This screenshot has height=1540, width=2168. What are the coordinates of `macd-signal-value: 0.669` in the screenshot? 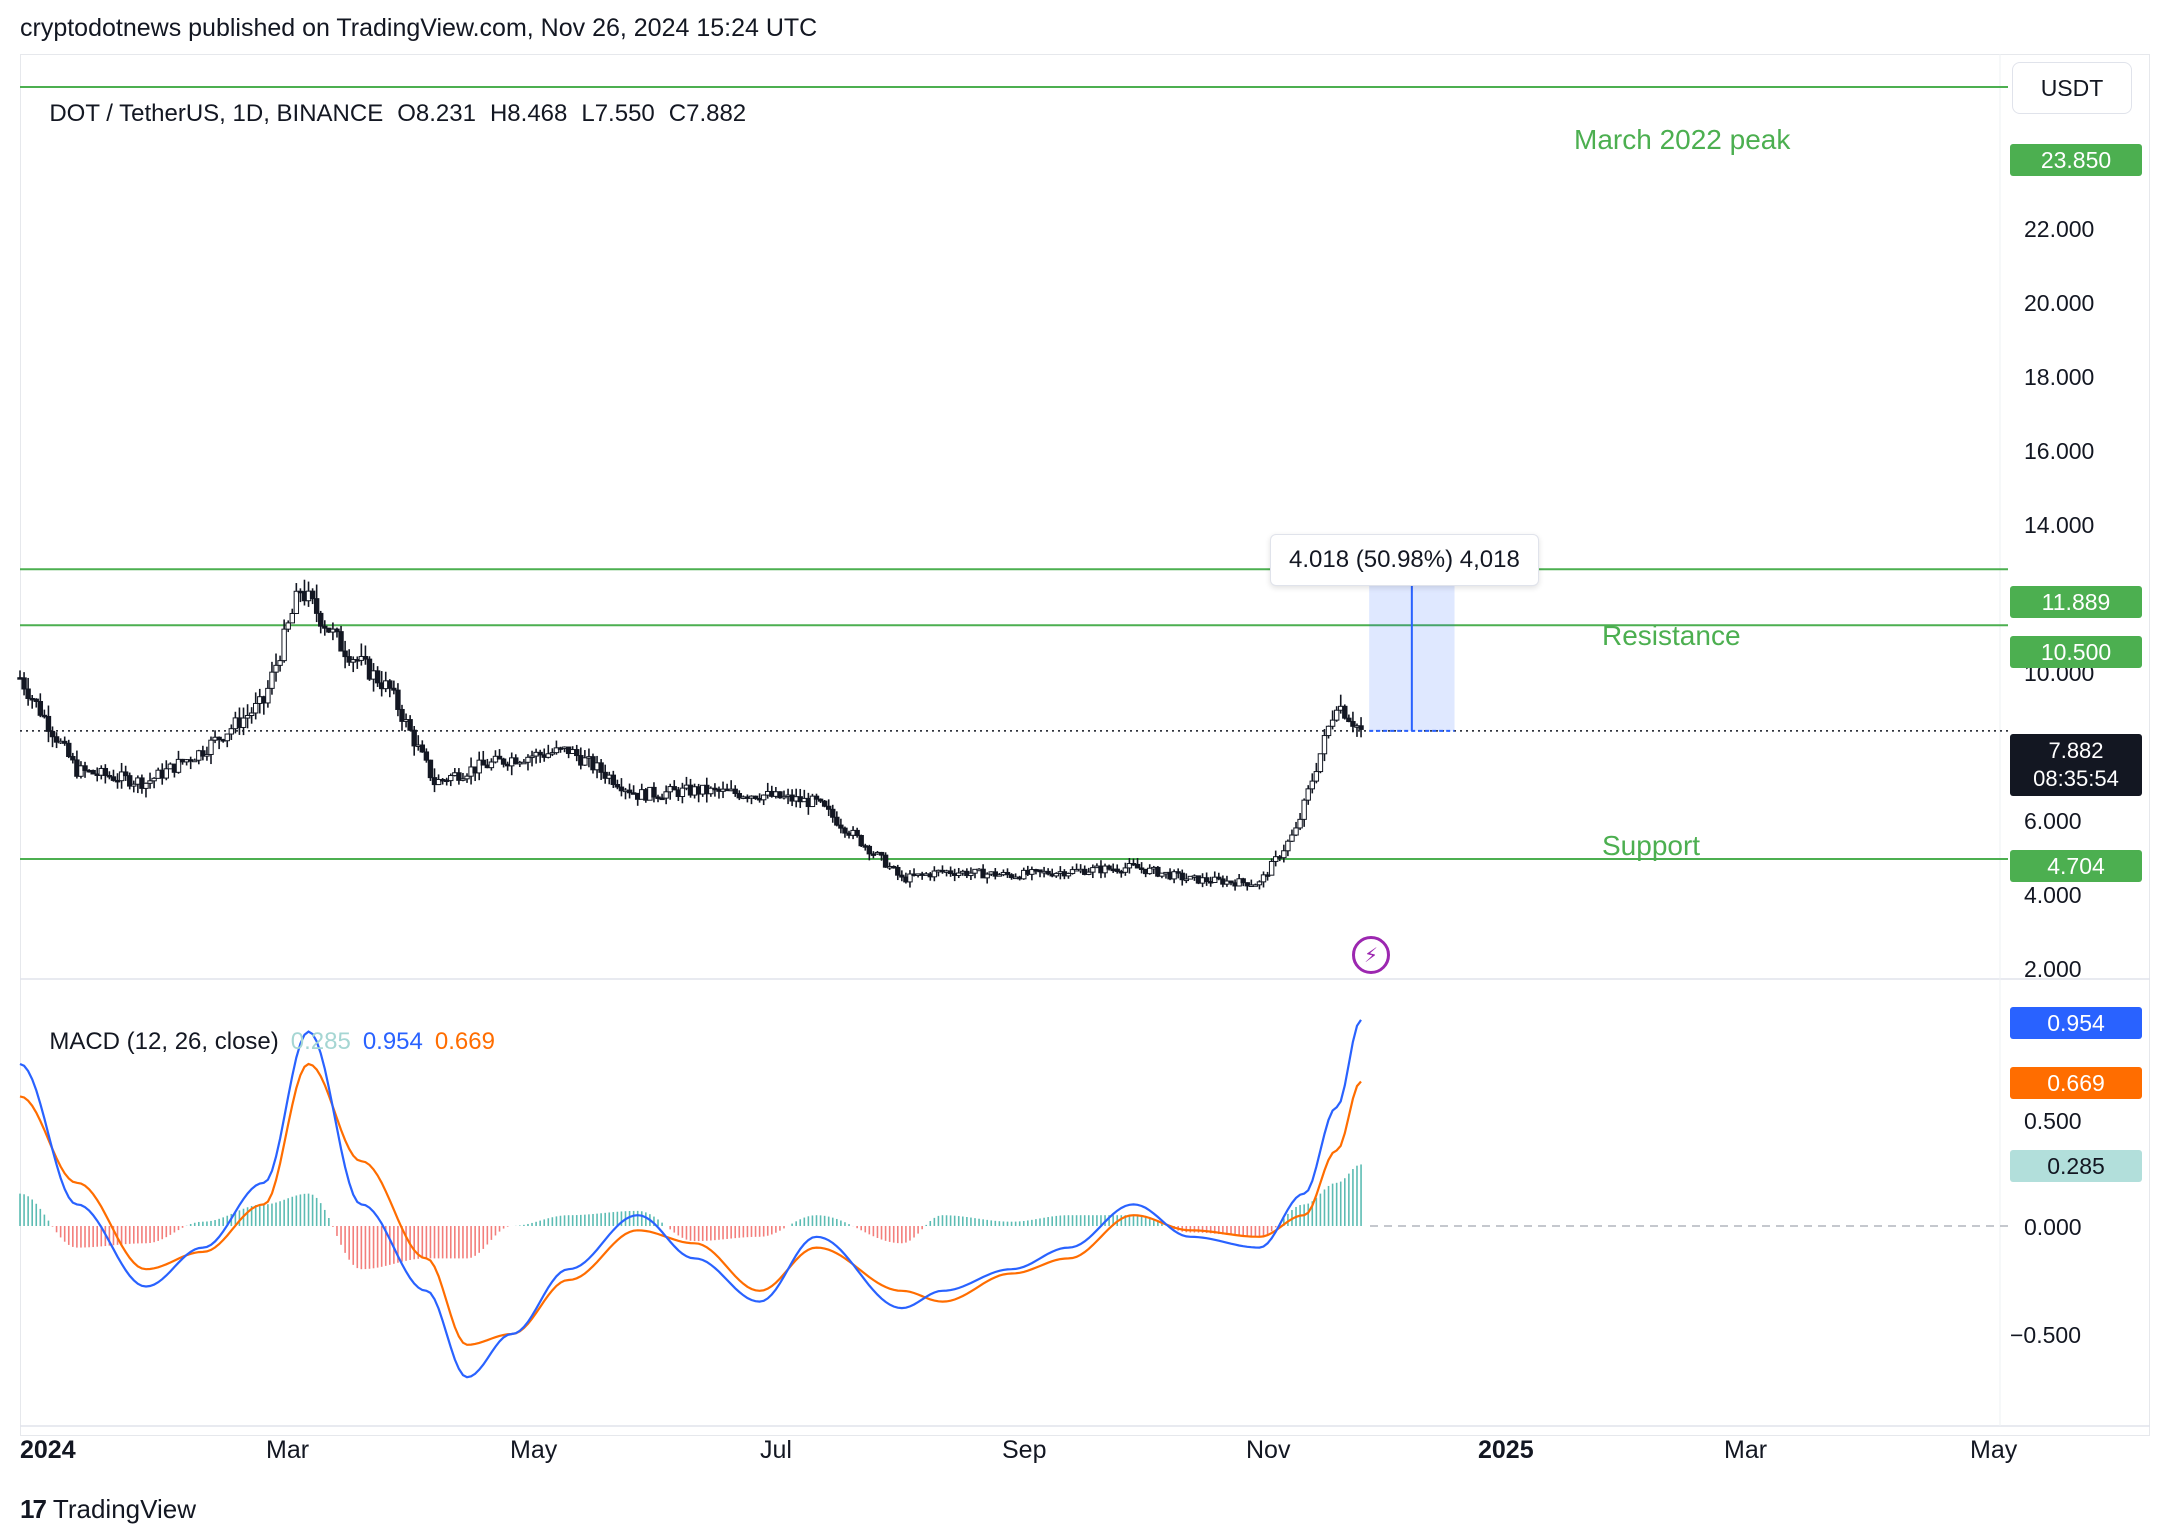 It's located at (464, 1041).